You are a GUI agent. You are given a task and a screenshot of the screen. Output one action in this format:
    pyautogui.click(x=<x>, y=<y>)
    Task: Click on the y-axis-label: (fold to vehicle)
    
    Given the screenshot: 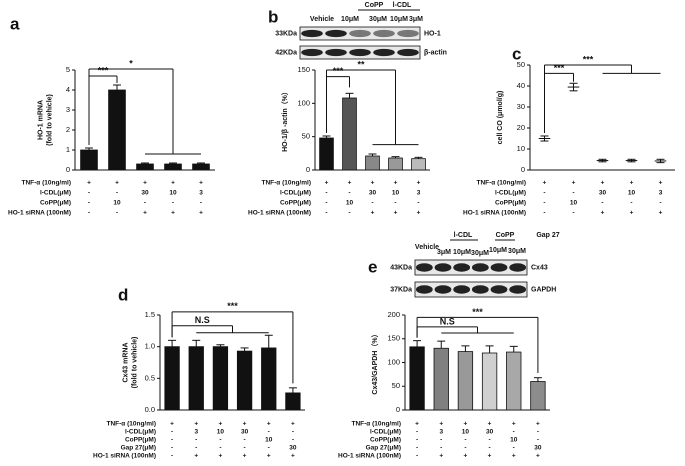 What is the action you would take?
    pyautogui.click(x=134, y=363)
    